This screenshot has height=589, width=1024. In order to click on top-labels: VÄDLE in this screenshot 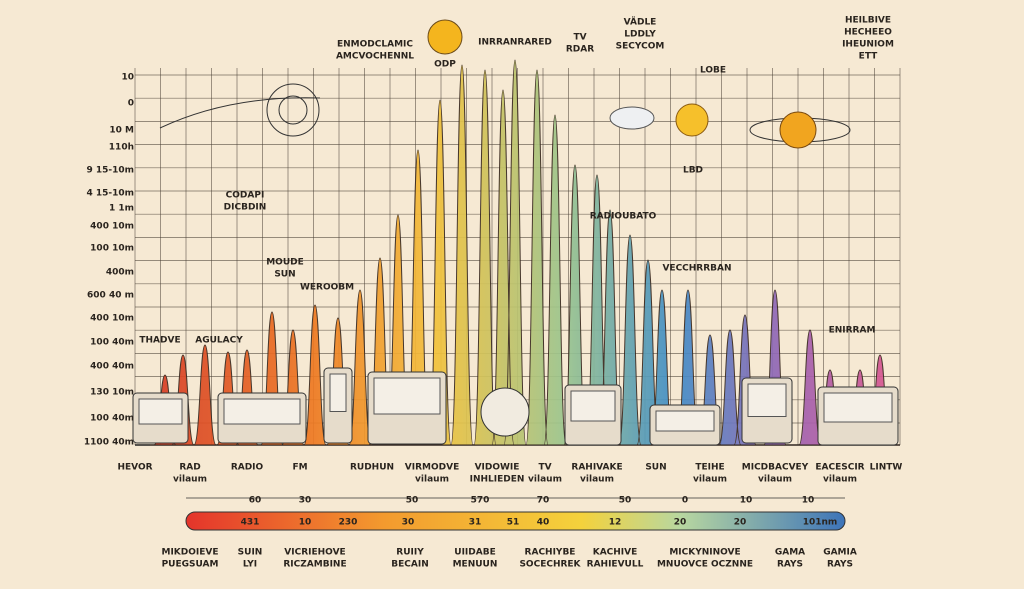, I will do `click(640, 22)`.